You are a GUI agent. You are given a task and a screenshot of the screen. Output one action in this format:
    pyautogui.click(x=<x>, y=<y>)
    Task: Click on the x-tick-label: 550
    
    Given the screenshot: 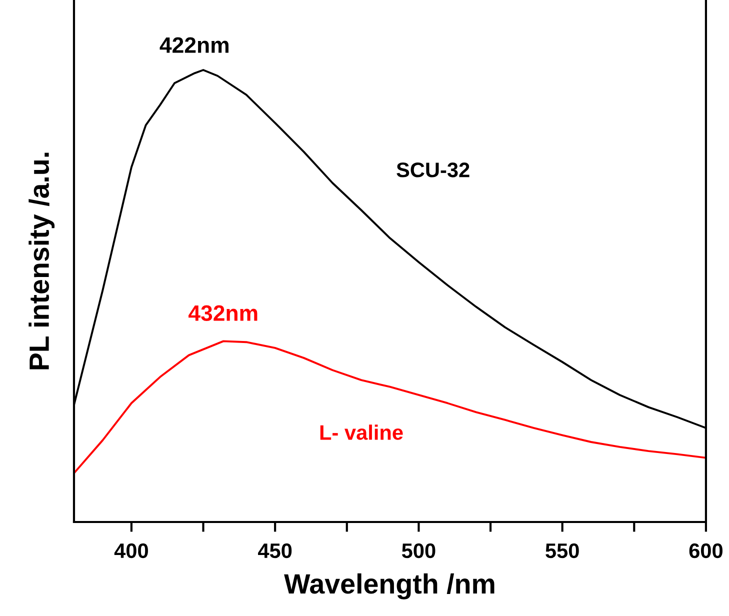 What is the action you would take?
    pyautogui.click(x=562, y=550)
    